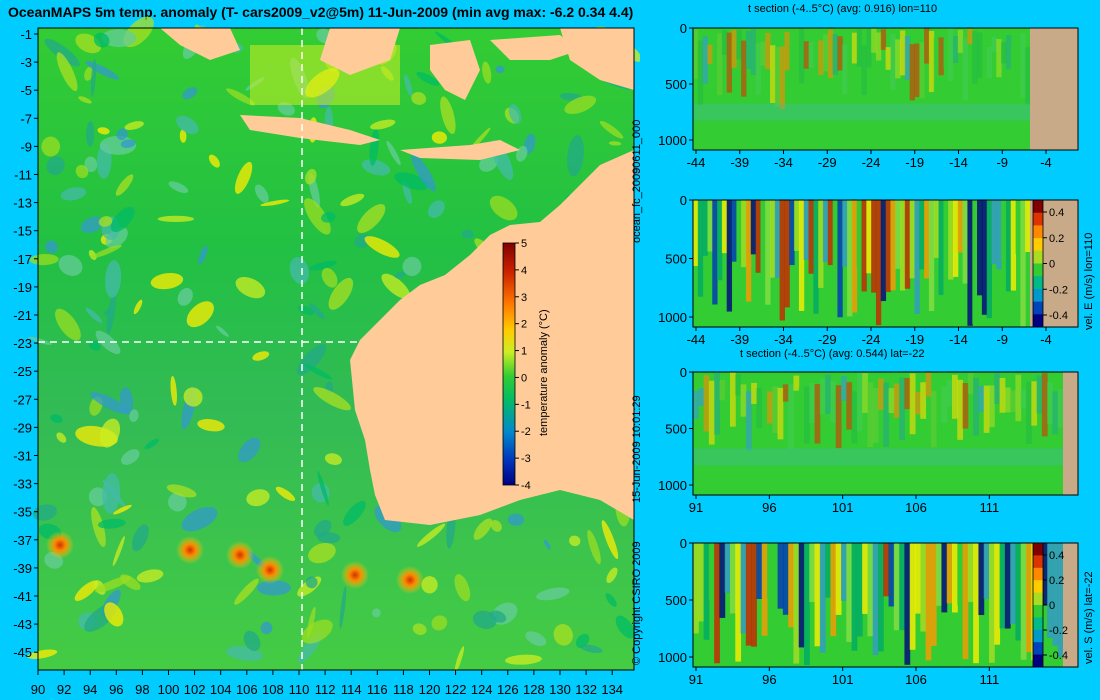 The height and width of the screenshot is (700, 1100). I want to click on lon-tick-label: 130, so click(560, 689).